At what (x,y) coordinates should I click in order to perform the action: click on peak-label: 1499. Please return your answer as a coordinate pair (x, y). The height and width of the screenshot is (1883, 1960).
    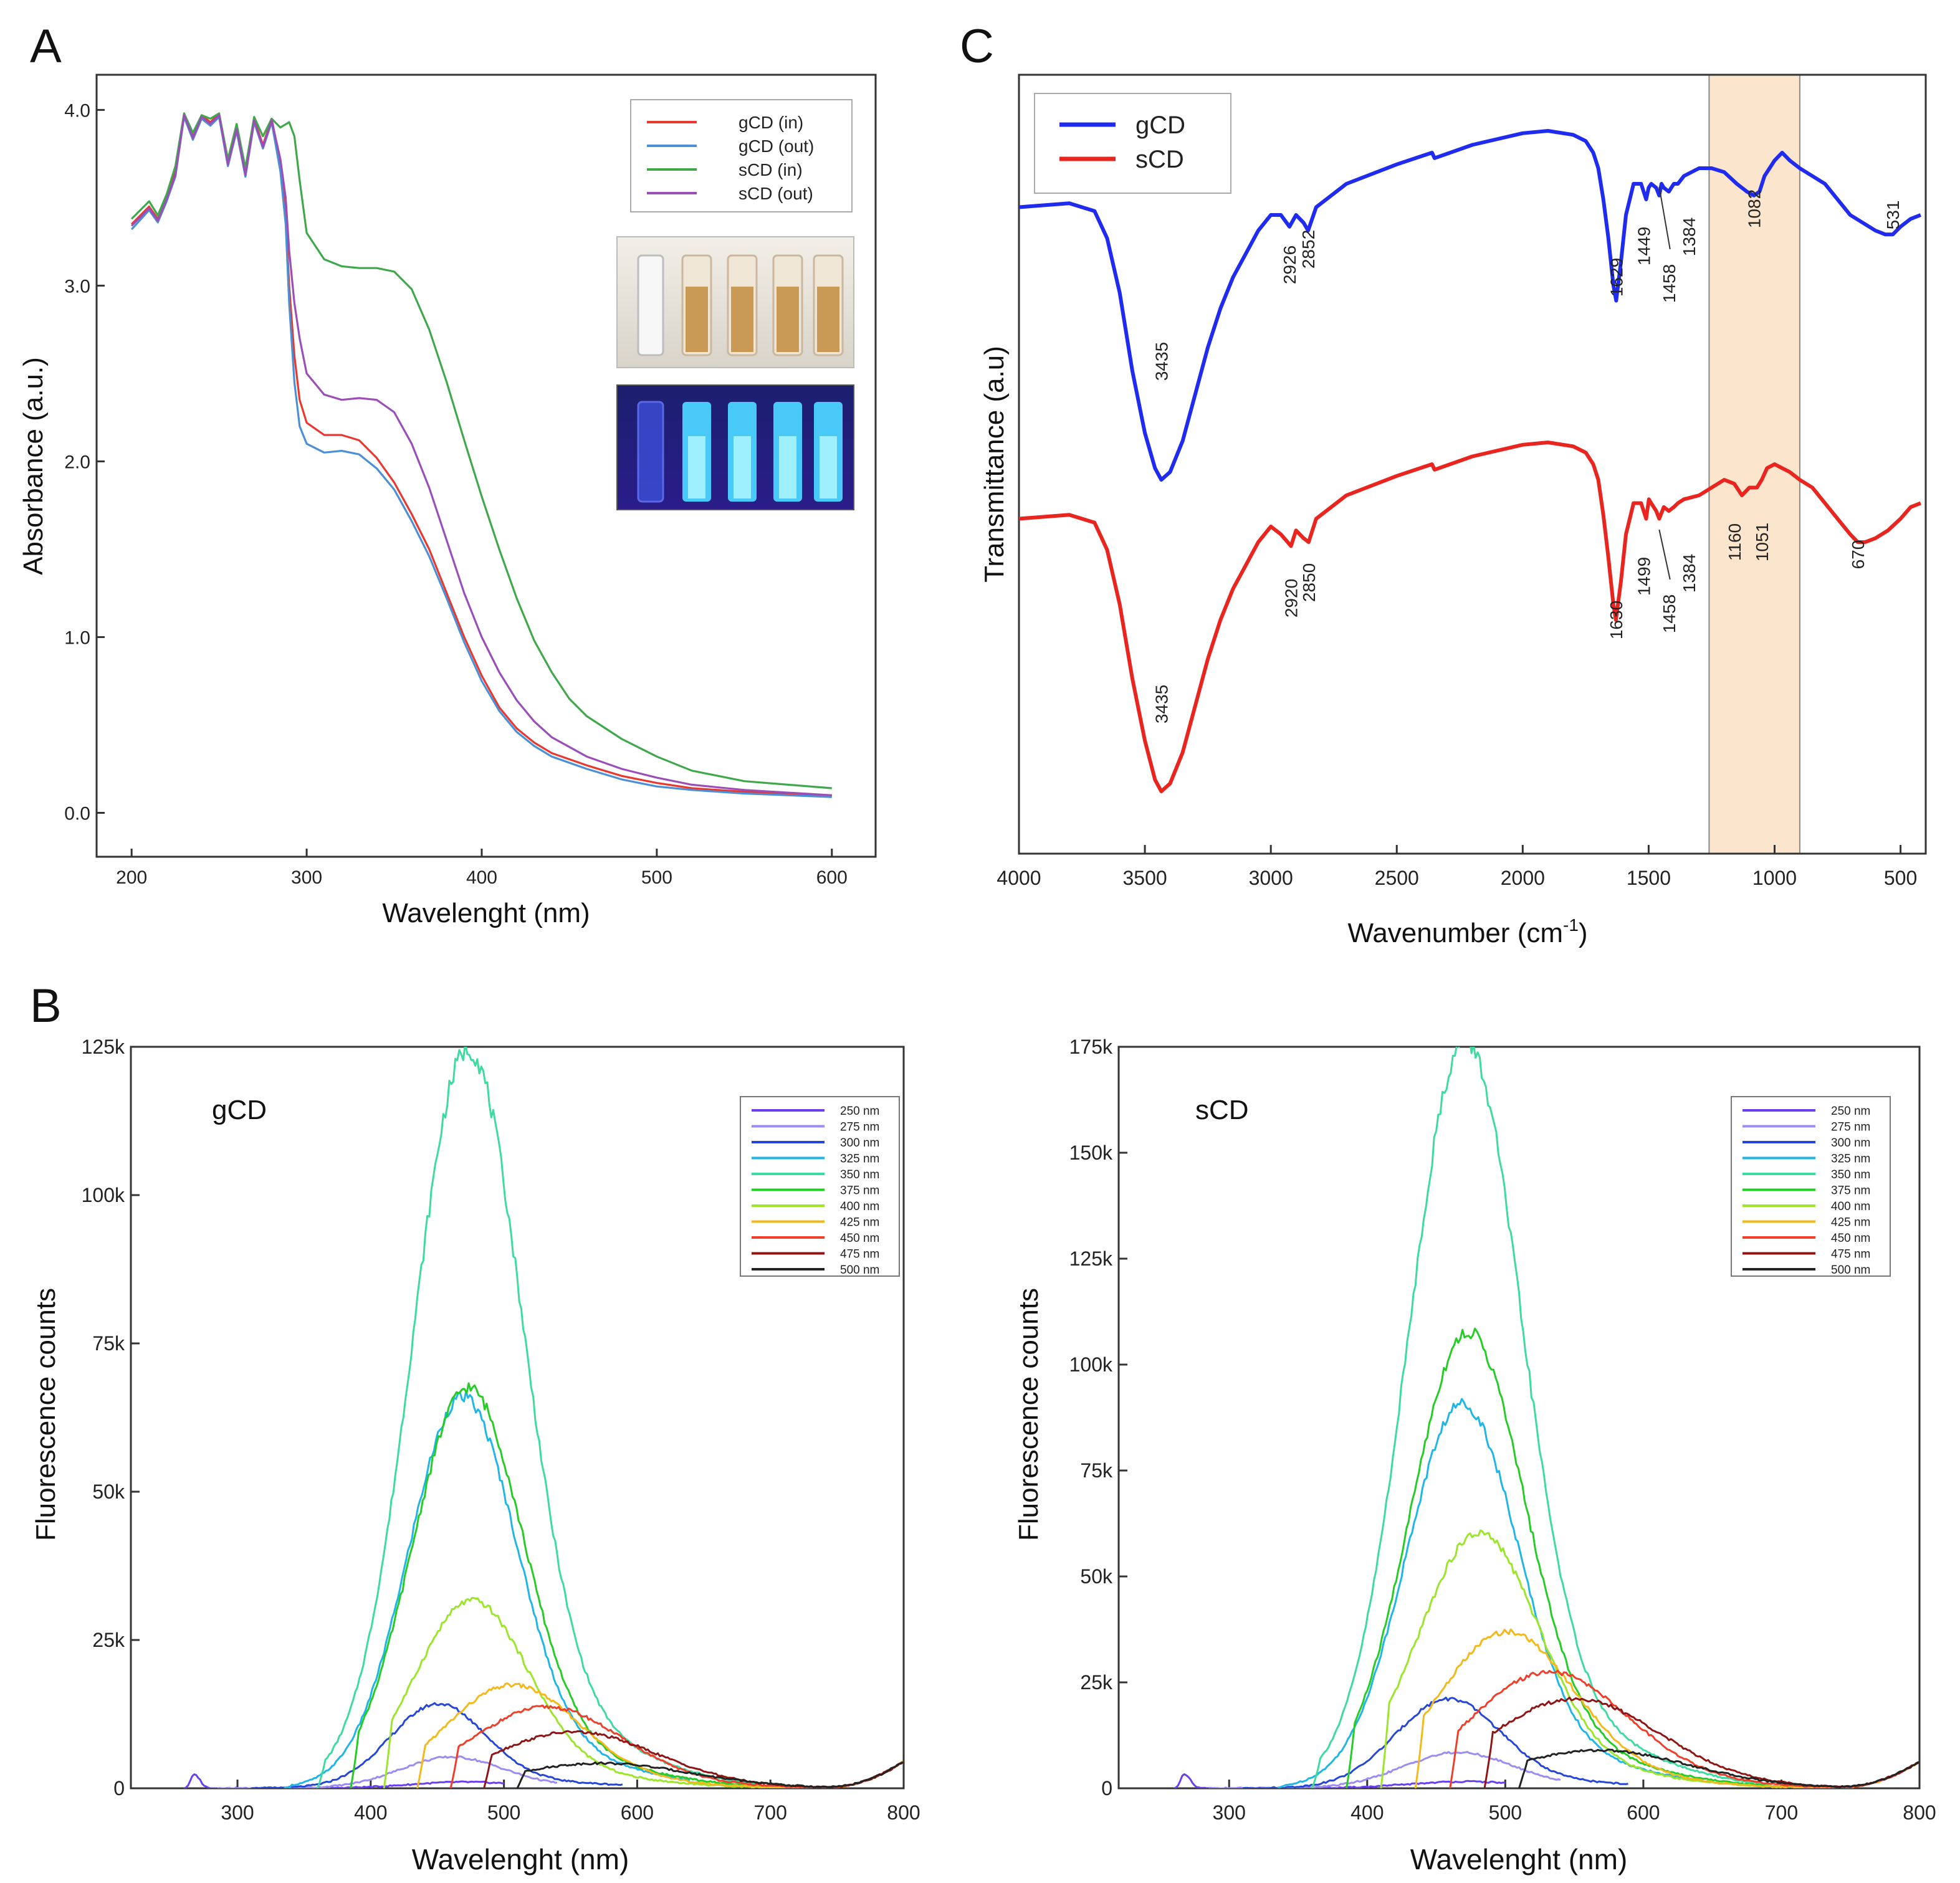
    Looking at the image, I should click on (1643, 576).